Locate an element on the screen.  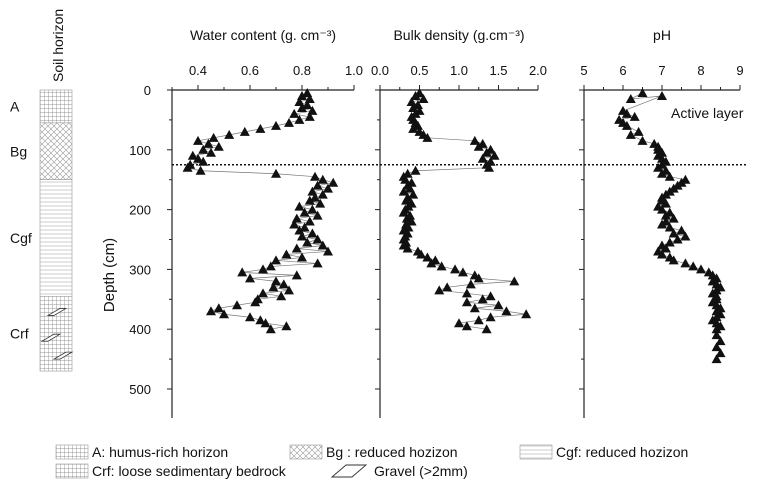
x-tick-label: 6 is located at coordinates (622, 70).